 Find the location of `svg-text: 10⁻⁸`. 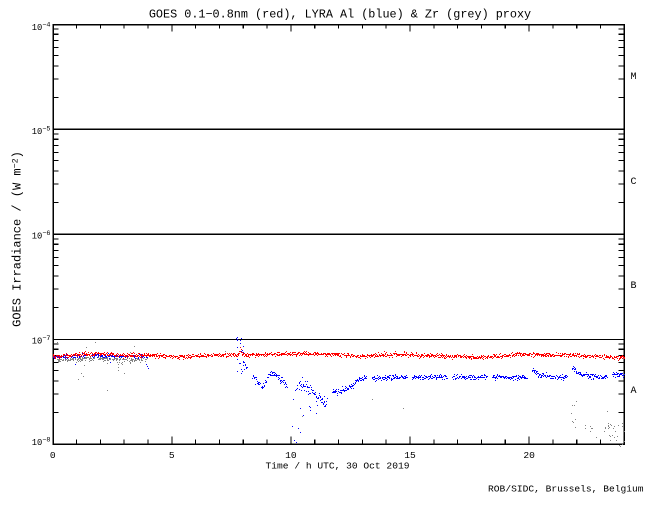

svg-text: 10⁻⁸ is located at coordinates (41, 443).